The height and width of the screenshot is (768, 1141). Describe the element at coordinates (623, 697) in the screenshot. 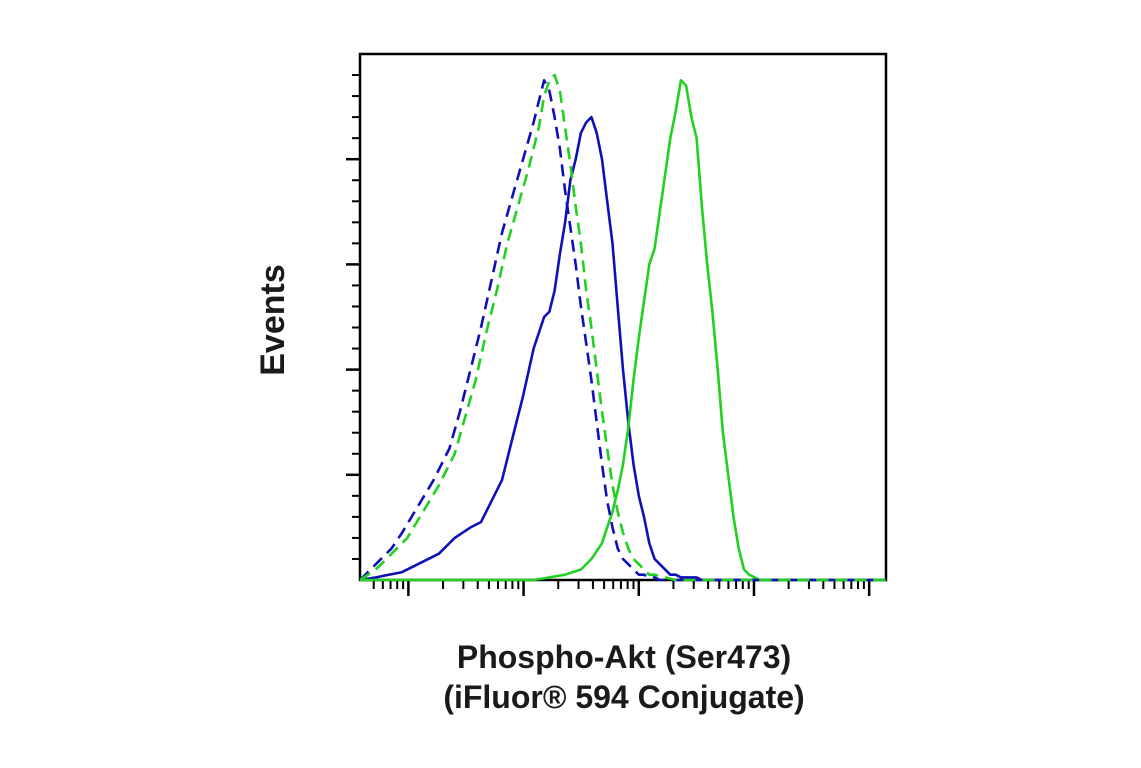

I see `x-axis-label-line2: (iFluor® 594 Conjugate)` at that location.